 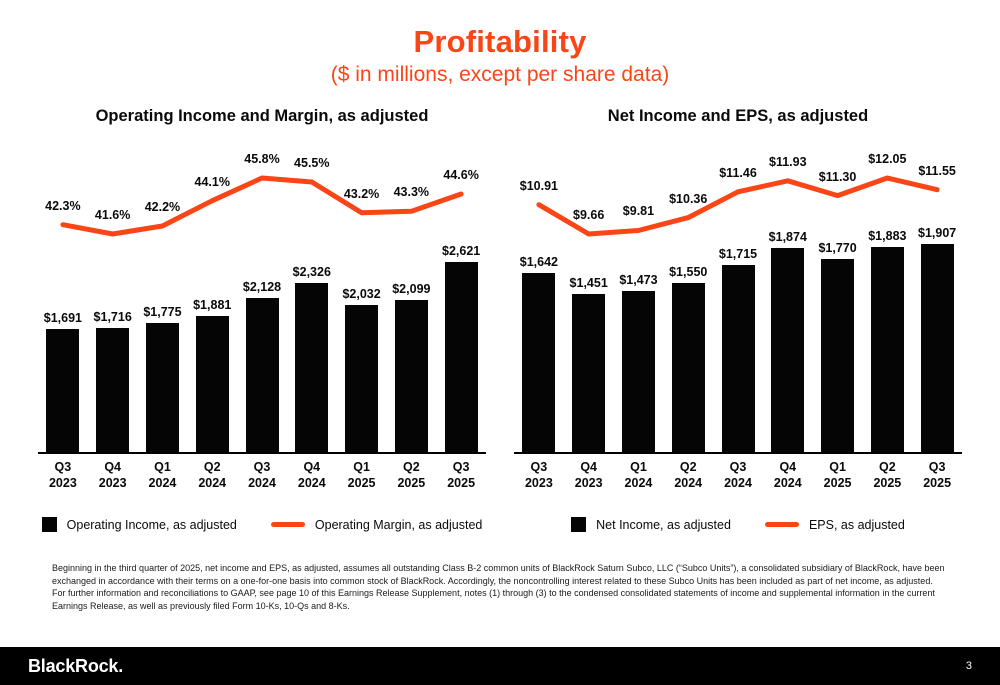 I want to click on bar-slot: $1,715, so click(x=738, y=292).